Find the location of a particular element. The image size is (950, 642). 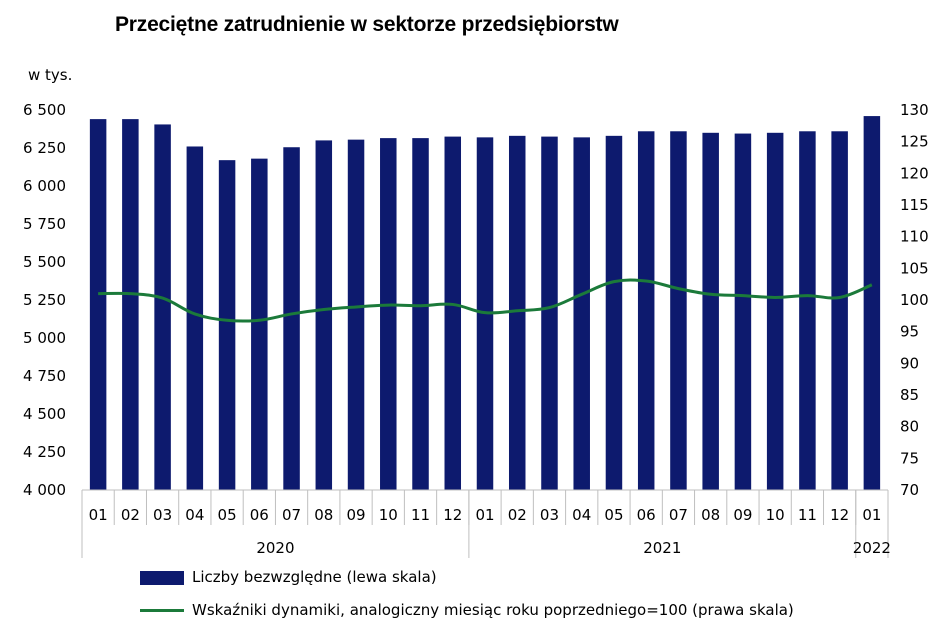

left-axis-tick-label: 4 500 is located at coordinates (44, 414).